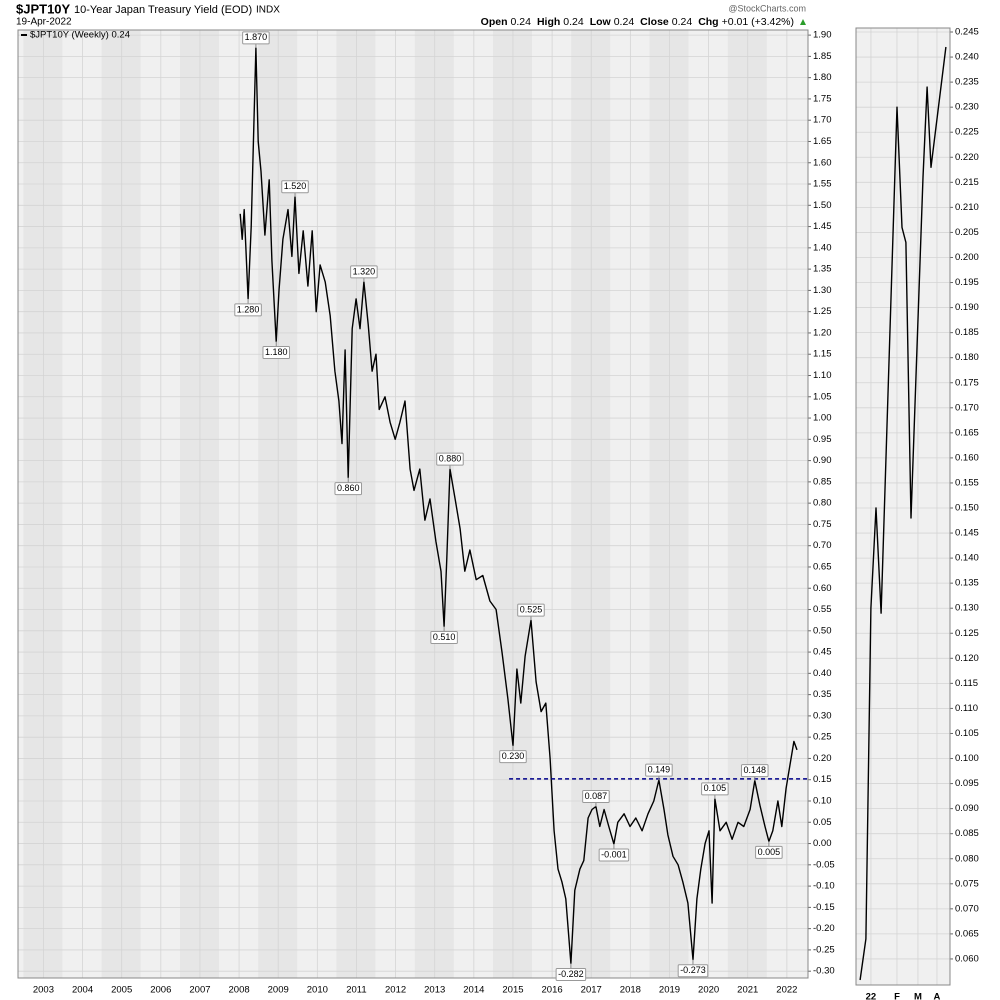 The height and width of the screenshot is (1000, 1000). What do you see at coordinates (473, 990) in the screenshot?
I see `x-tick-label: 2014` at bounding box center [473, 990].